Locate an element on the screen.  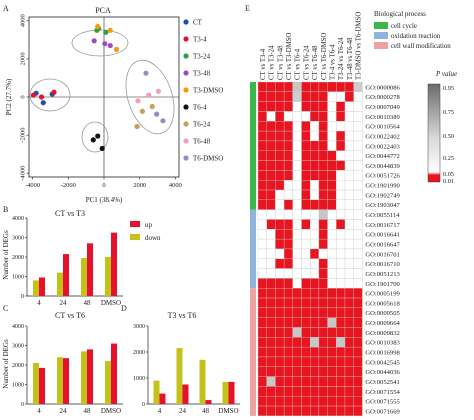
legend-label: down is located at coordinates (153, 238).